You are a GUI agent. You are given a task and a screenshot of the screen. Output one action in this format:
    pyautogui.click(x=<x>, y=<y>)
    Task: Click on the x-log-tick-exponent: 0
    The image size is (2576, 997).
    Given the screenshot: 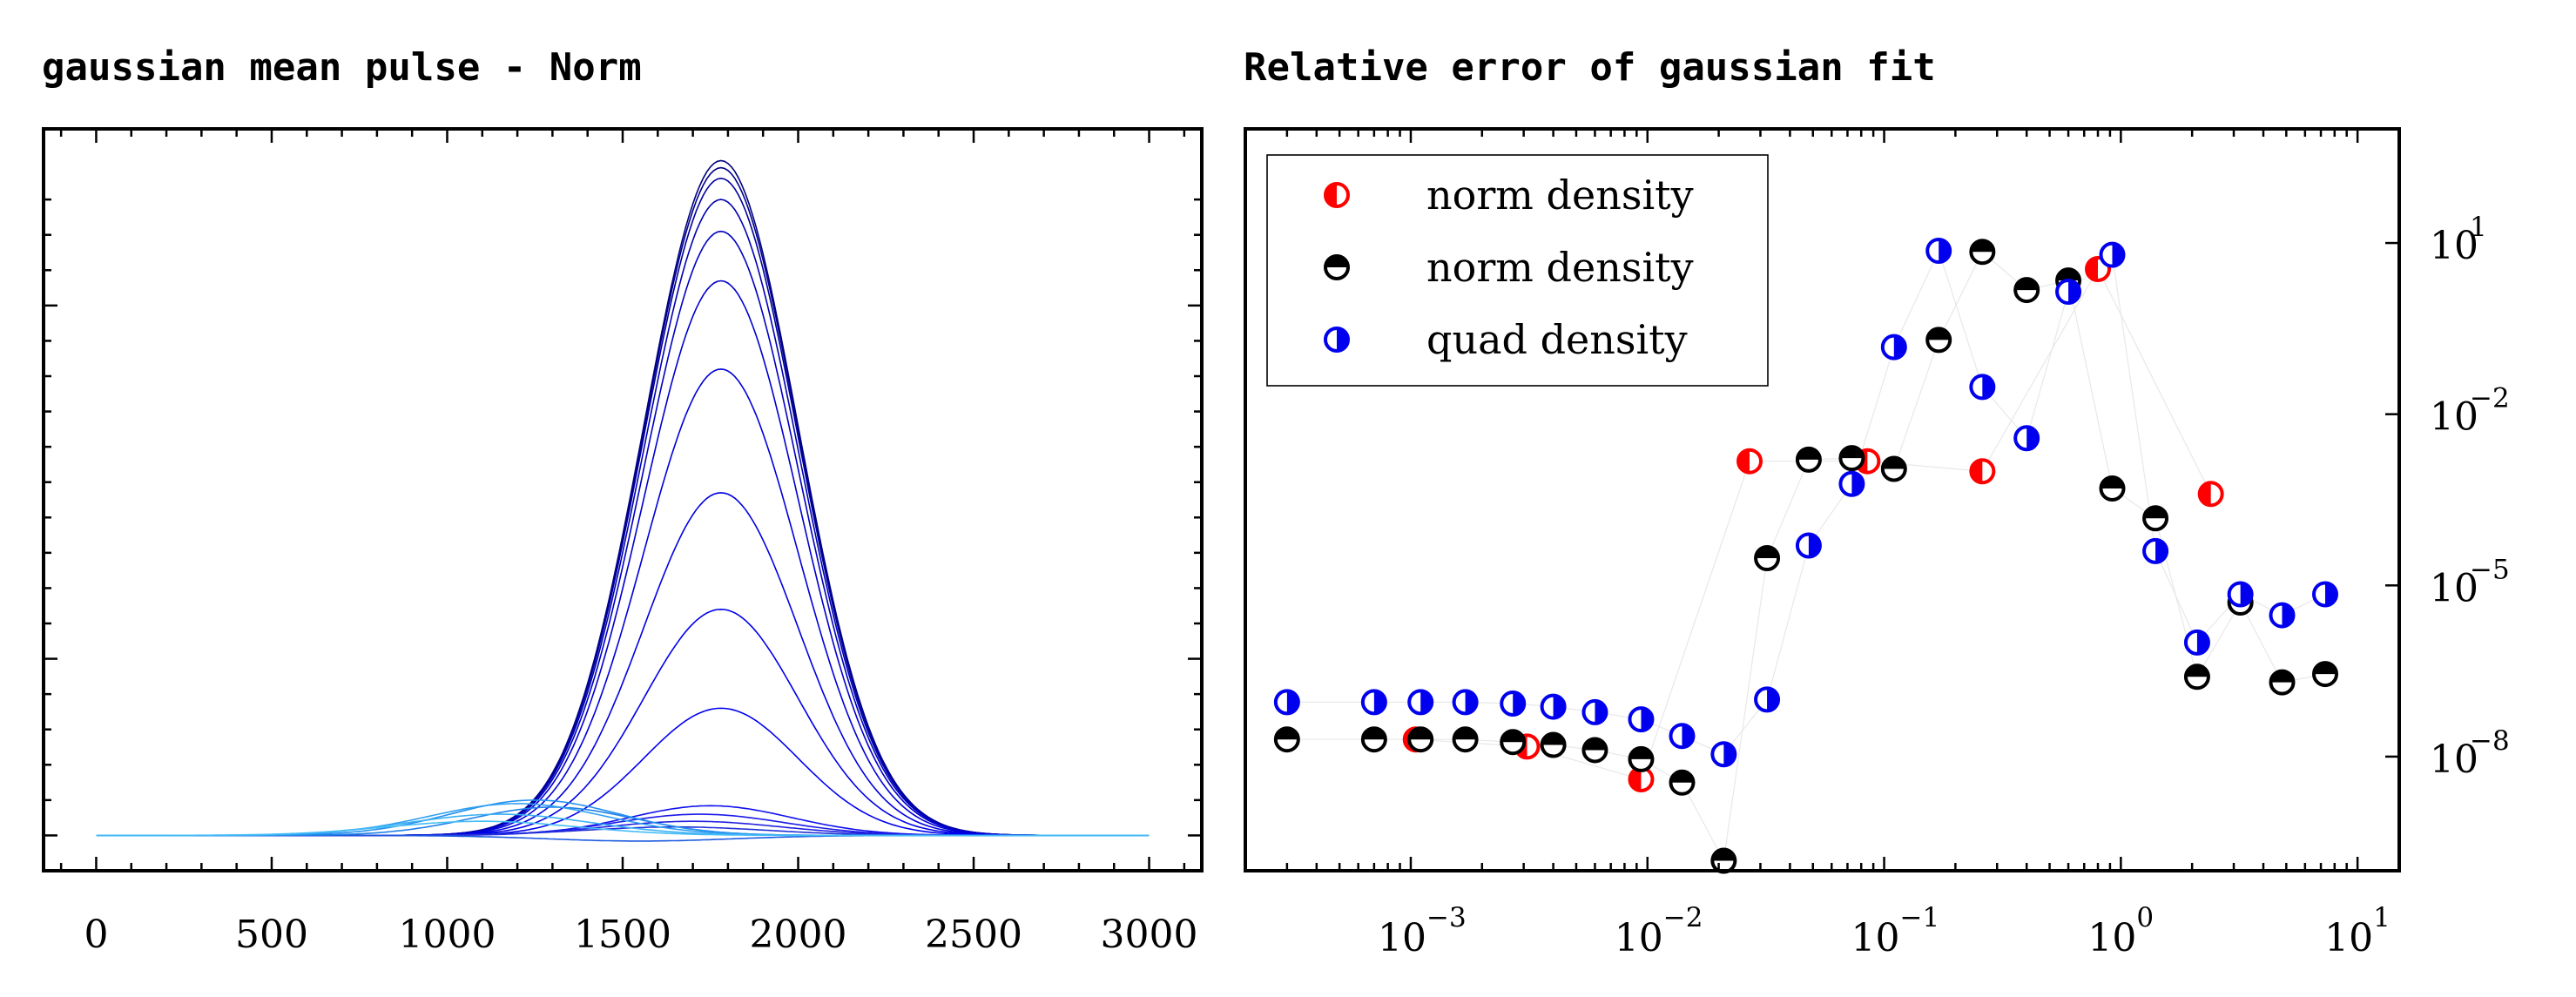 What is the action you would take?
    pyautogui.click(x=2145, y=918)
    